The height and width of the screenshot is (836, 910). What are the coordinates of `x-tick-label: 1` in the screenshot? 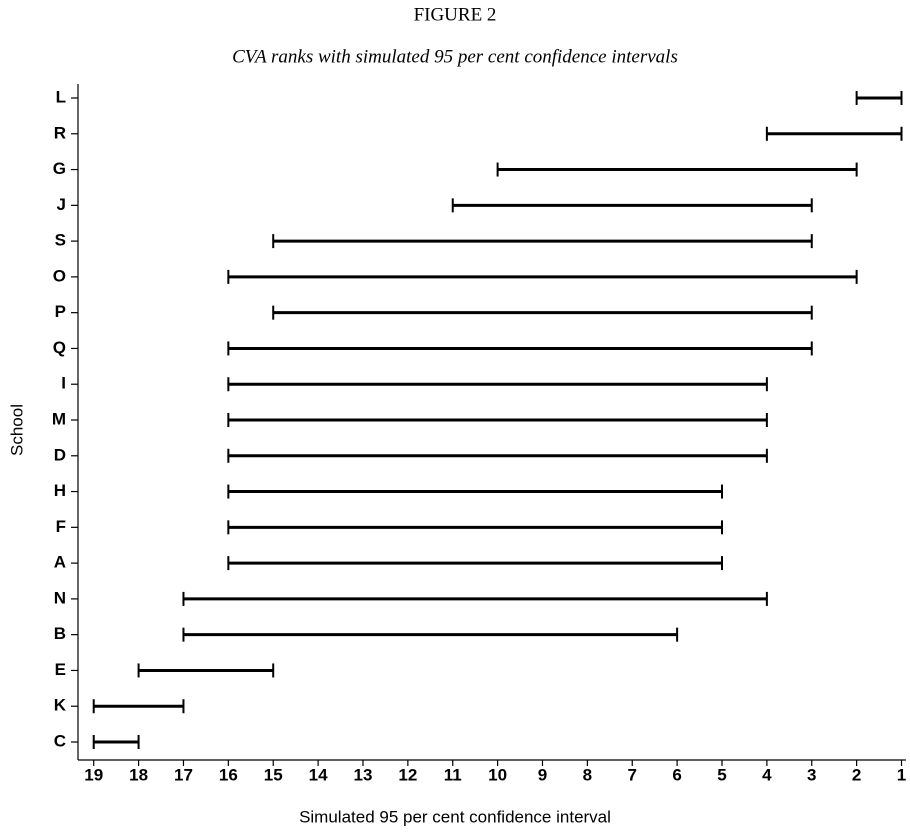 It's located at (901, 774).